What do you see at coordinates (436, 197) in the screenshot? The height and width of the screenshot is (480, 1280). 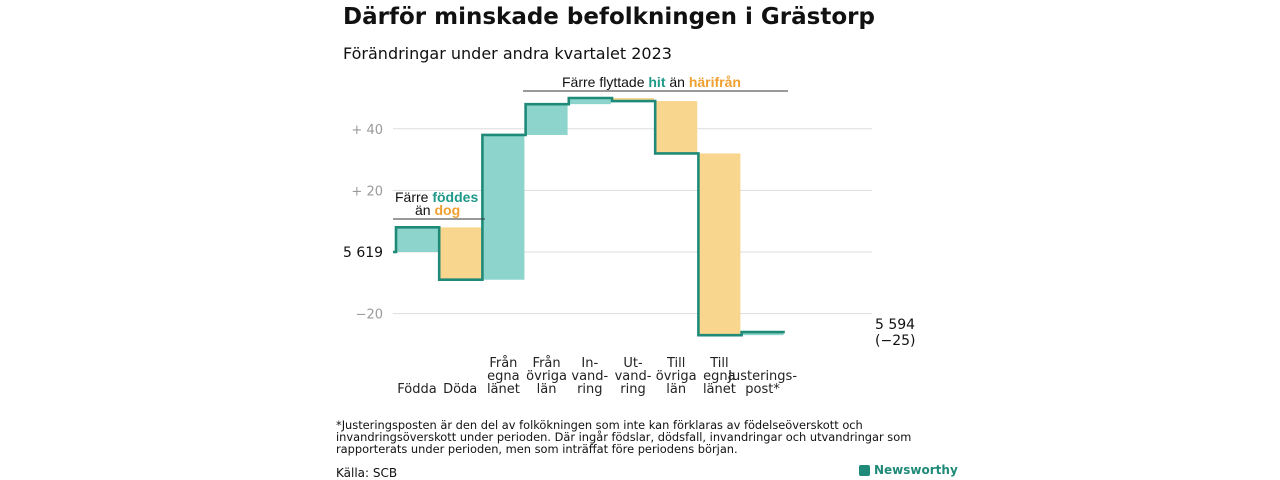 I see `births-annotation-line1: Färre föddes` at bounding box center [436, 197].